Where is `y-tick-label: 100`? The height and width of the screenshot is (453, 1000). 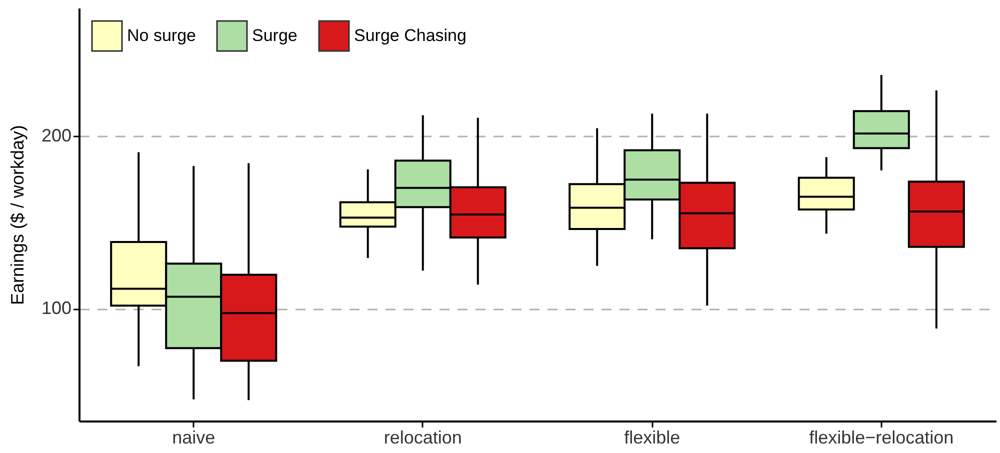
y-tick-label: 100 is located at coordinates (56, 308).